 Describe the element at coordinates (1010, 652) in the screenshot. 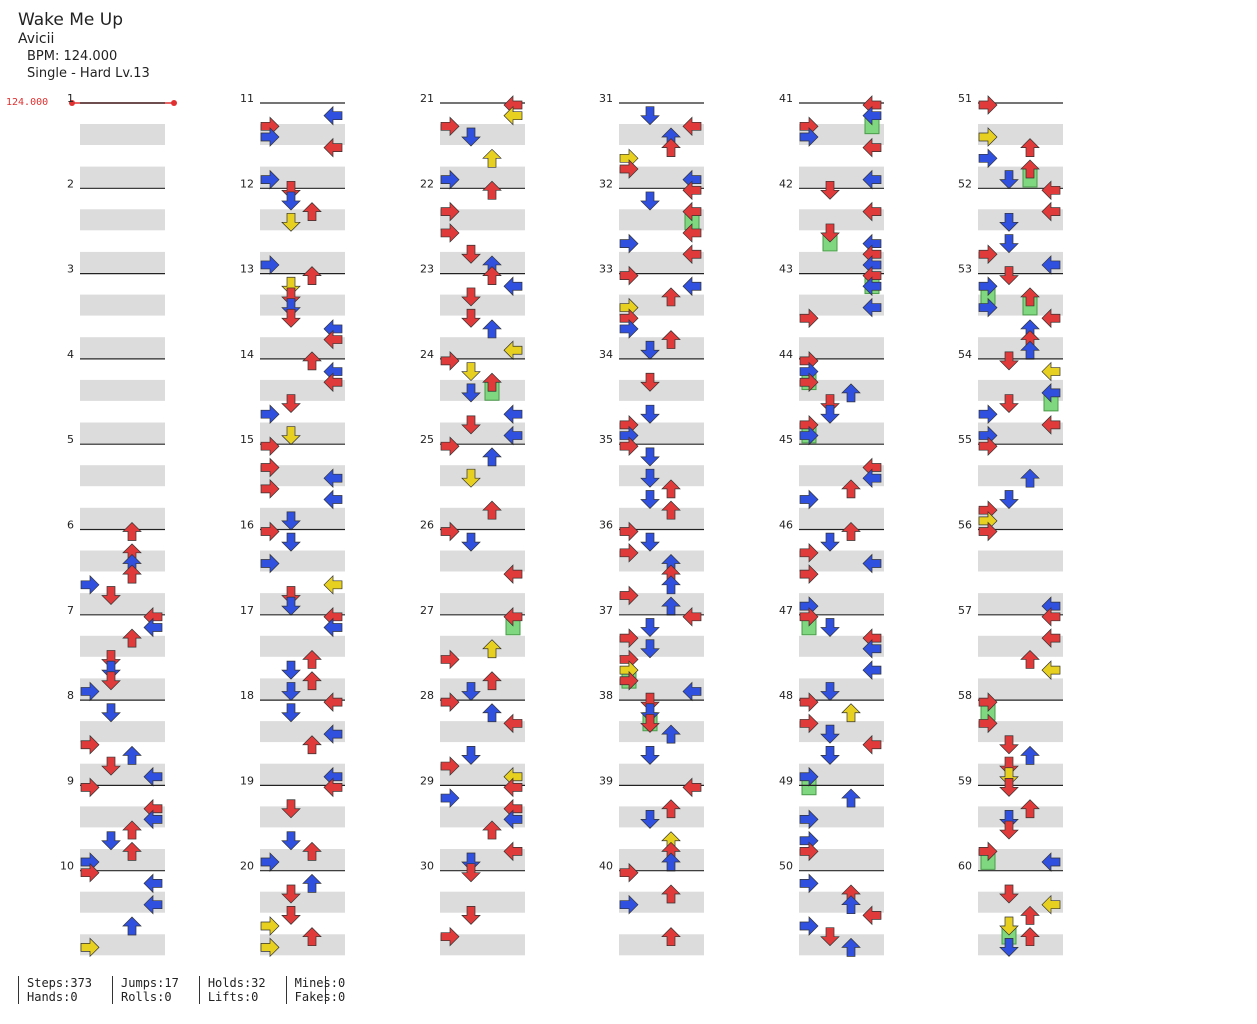

I see `measure-57: 57` at that location.